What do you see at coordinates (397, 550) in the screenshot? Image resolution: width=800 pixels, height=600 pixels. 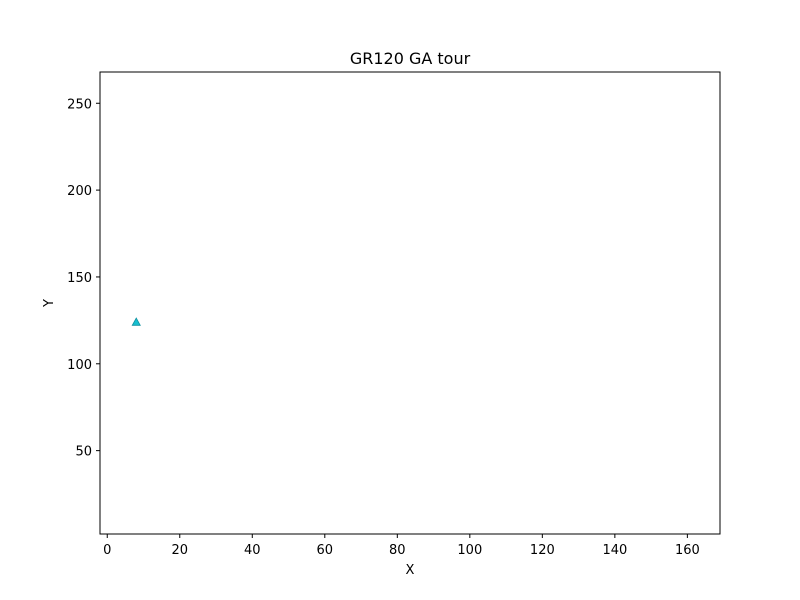 I see `x-tick-label: 80` at bounding box center [397, 550].